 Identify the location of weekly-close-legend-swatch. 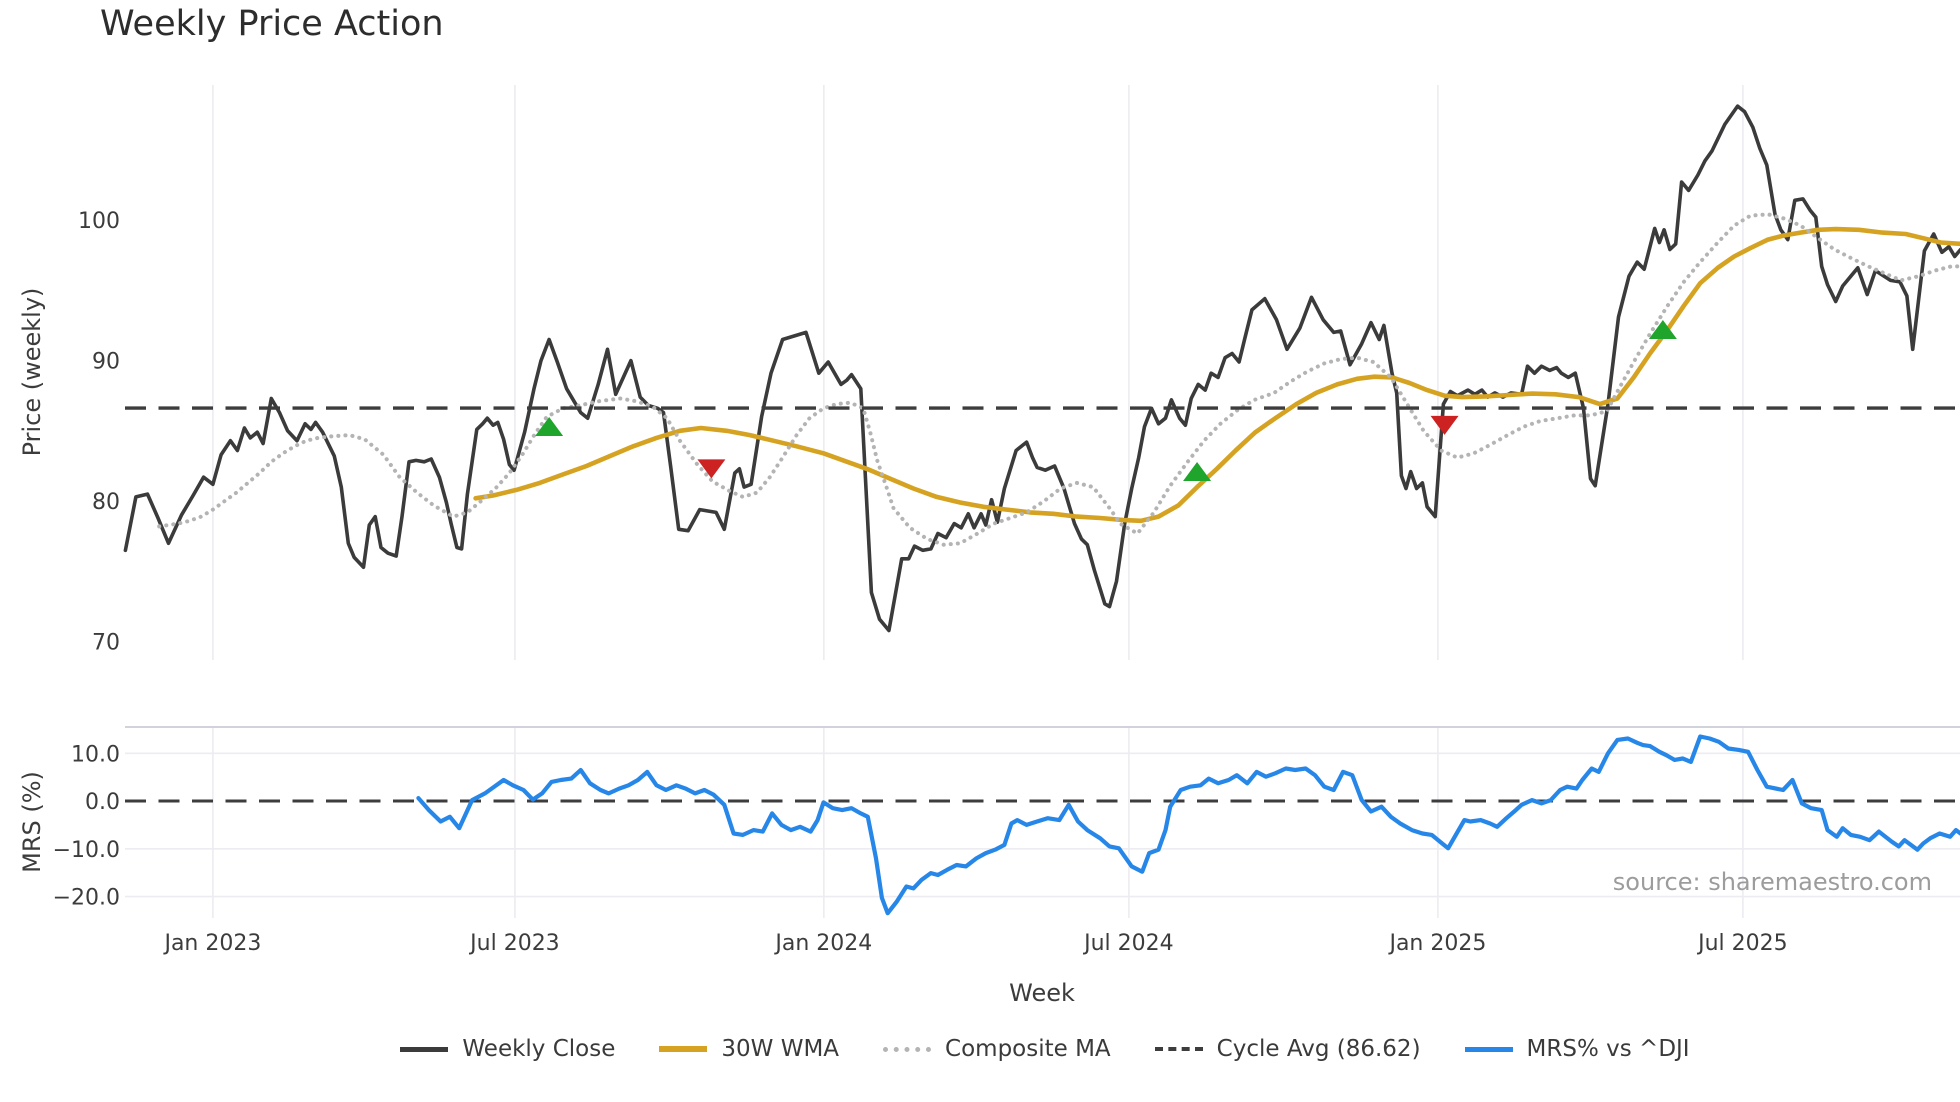
(424, 1049).